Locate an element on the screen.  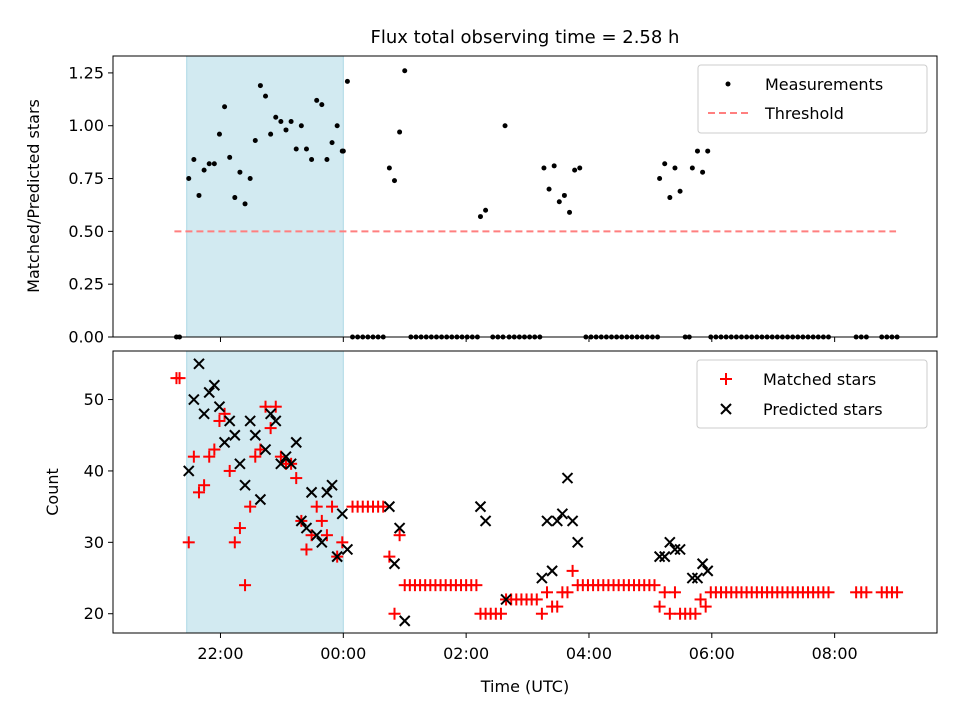
top-y-axis-label: Matched/Predicted stars is located at coordinates (33, 196).